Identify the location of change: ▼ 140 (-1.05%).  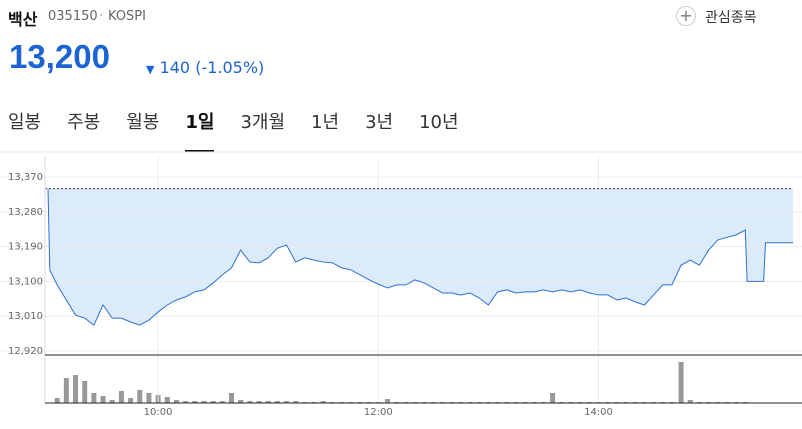
(205, 67).